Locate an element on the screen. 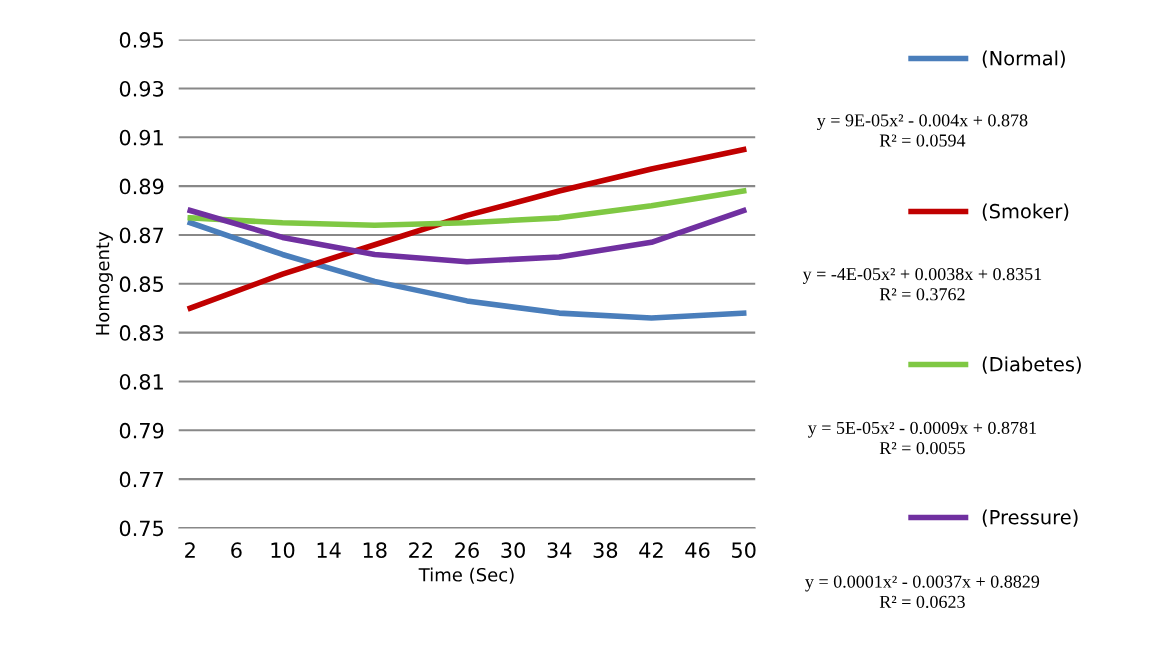 This screenshot has height=660, width=1153. legend-label: (Pressure) is located at coordinates (1030, 518).